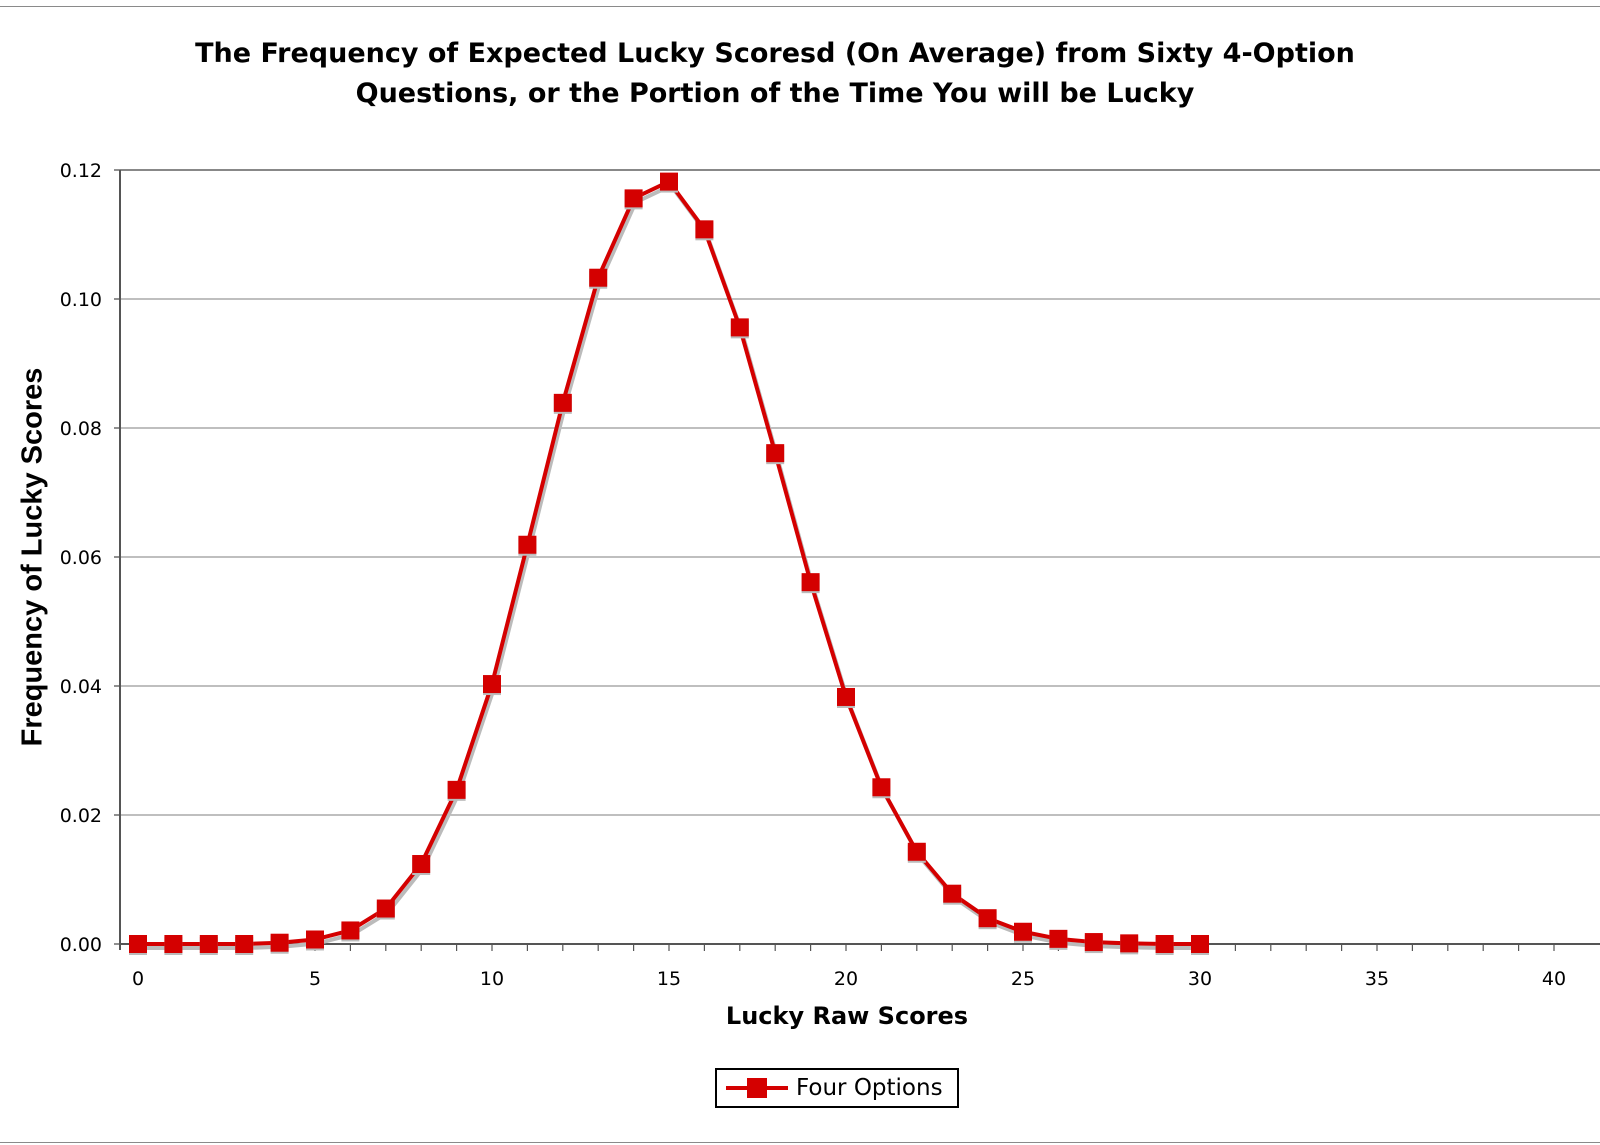  What do you see at coordinates (81, 171) in the screenshot?
I see `svg-text: 0.12` at bounding box center [81, 171].